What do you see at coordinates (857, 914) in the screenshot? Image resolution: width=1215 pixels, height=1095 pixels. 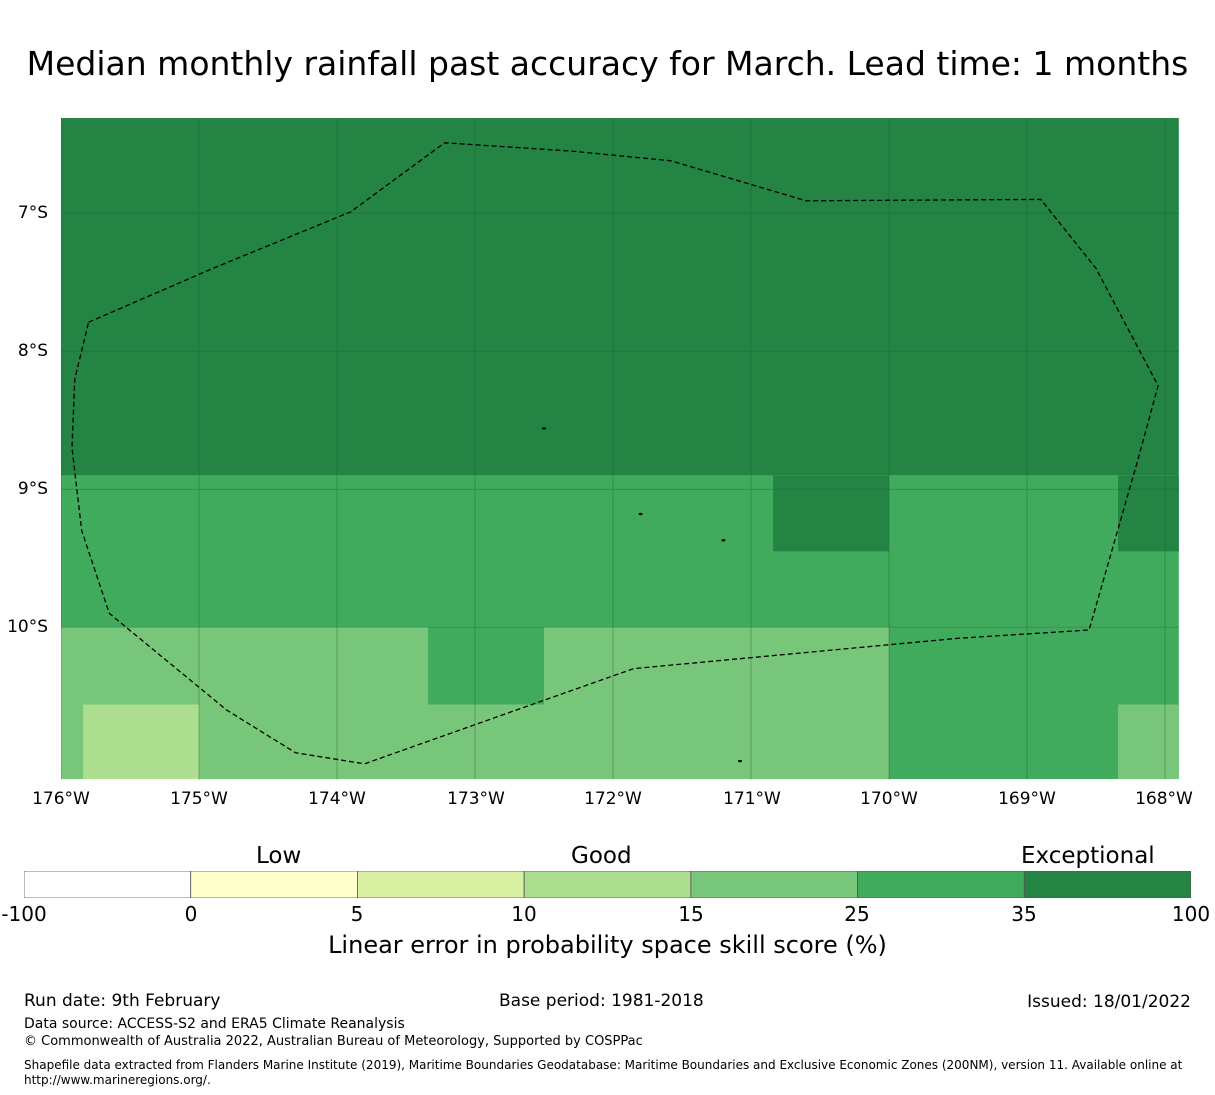 I see `colorbar-tick: 25` at bounding box center [857, 914].